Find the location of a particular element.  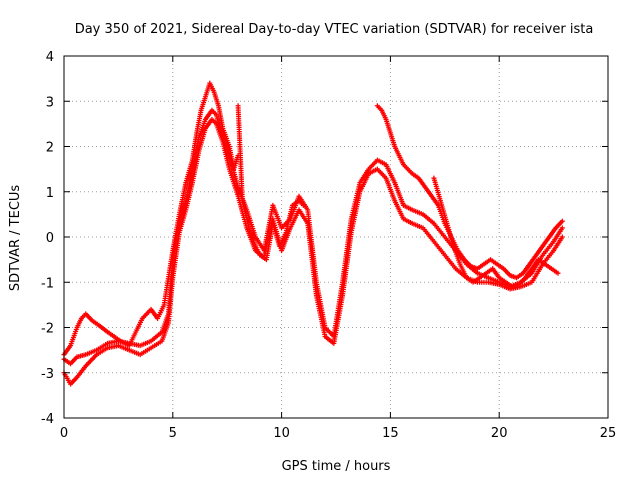

y-axis-label: SDTVAR / TECUs is located at coordinates (15, 238).